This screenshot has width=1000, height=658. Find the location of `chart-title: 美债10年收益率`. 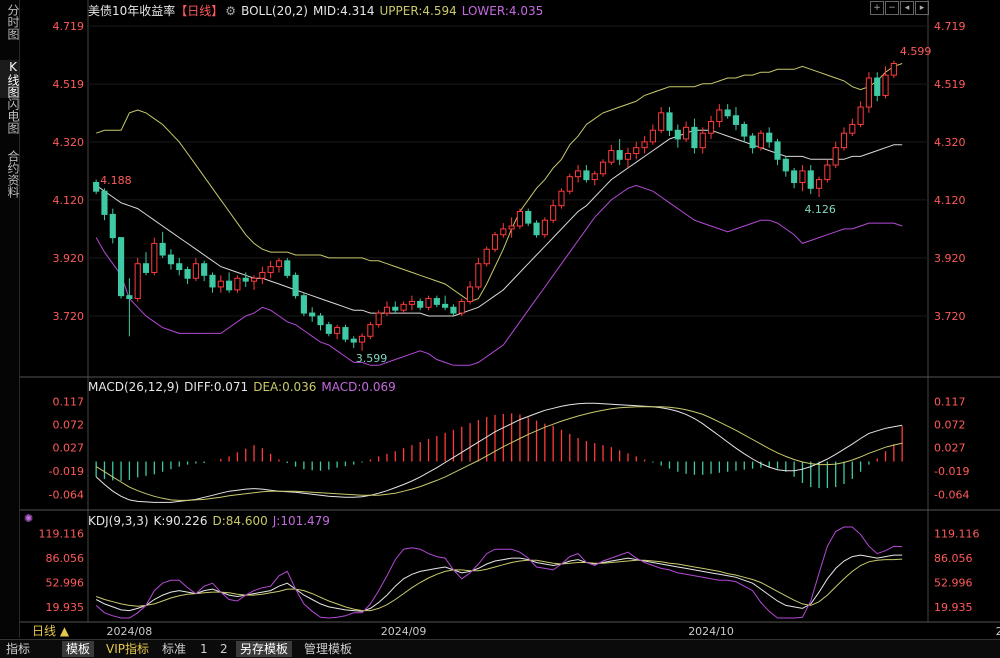

chart-title: 美债10年收益率 is located at coordinates (132, 11).